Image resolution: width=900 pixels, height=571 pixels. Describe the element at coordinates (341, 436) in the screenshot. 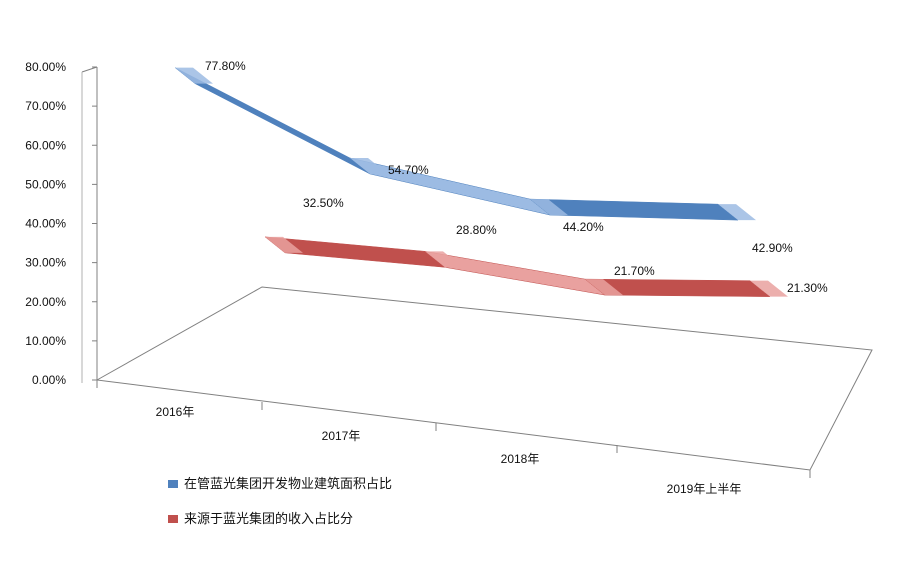

I see `x-category-label: 2017年` at that location.